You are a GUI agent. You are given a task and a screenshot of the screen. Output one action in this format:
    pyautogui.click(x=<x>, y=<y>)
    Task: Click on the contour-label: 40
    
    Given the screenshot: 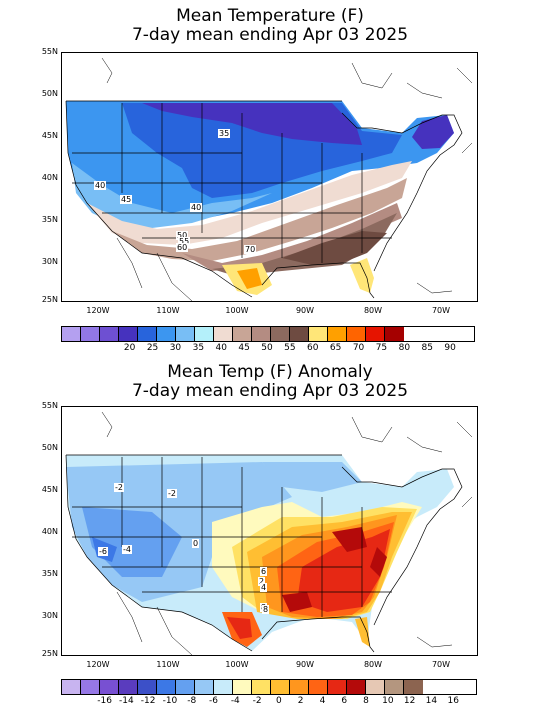 What is the action you would take?
    pyautogui.click(x=100, y=185)
    